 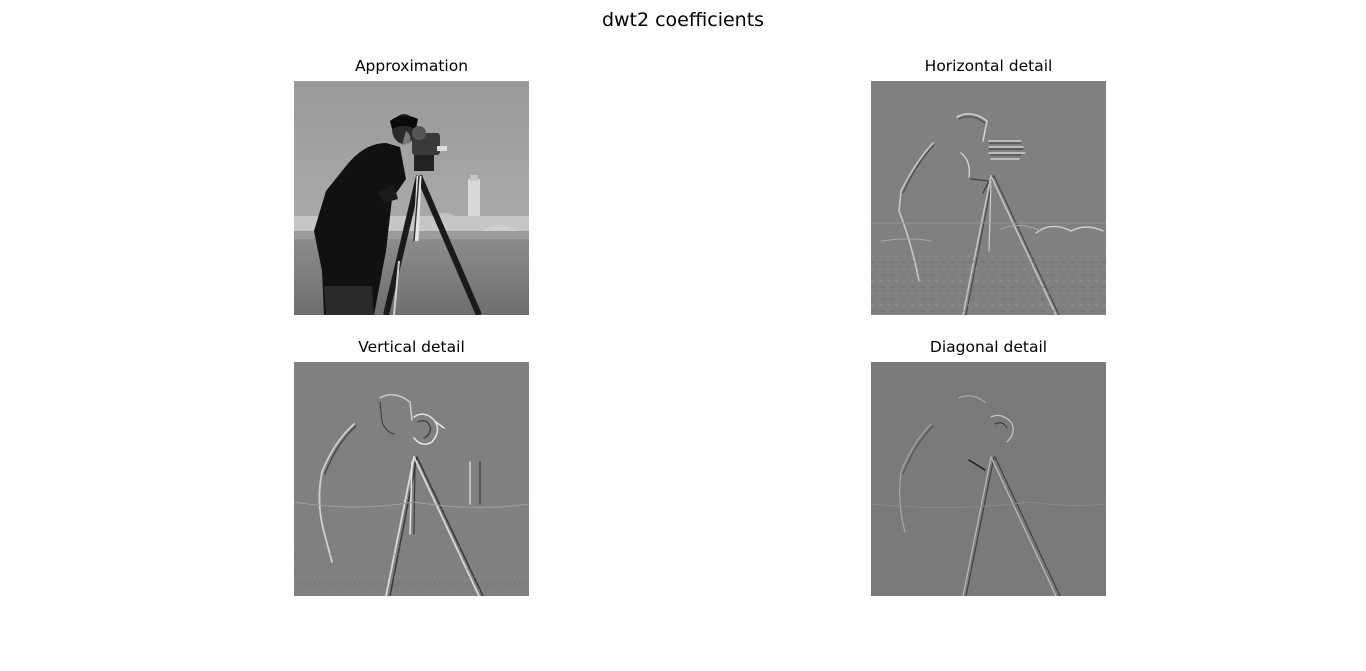 I want to click on diagonal-detail-title: Diagonal detail, so click(x=988, y=347).